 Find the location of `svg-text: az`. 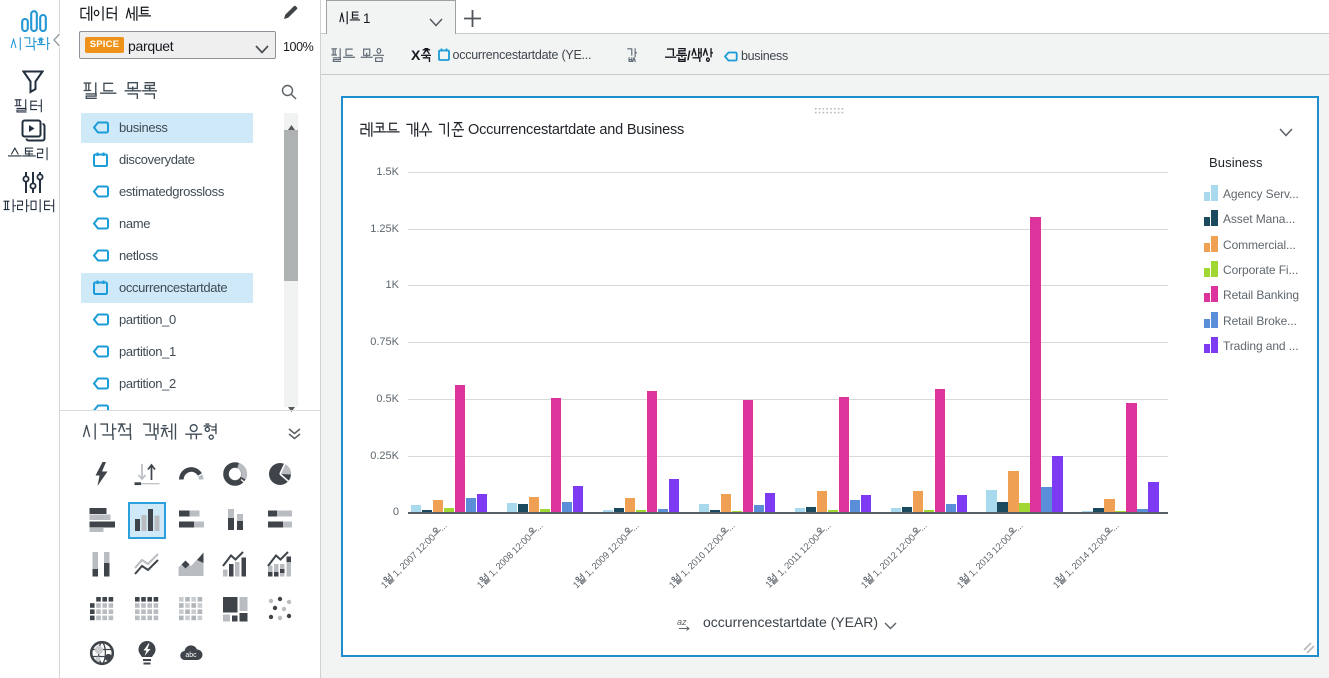

svg-text: az is located at coordinates (682, 622).